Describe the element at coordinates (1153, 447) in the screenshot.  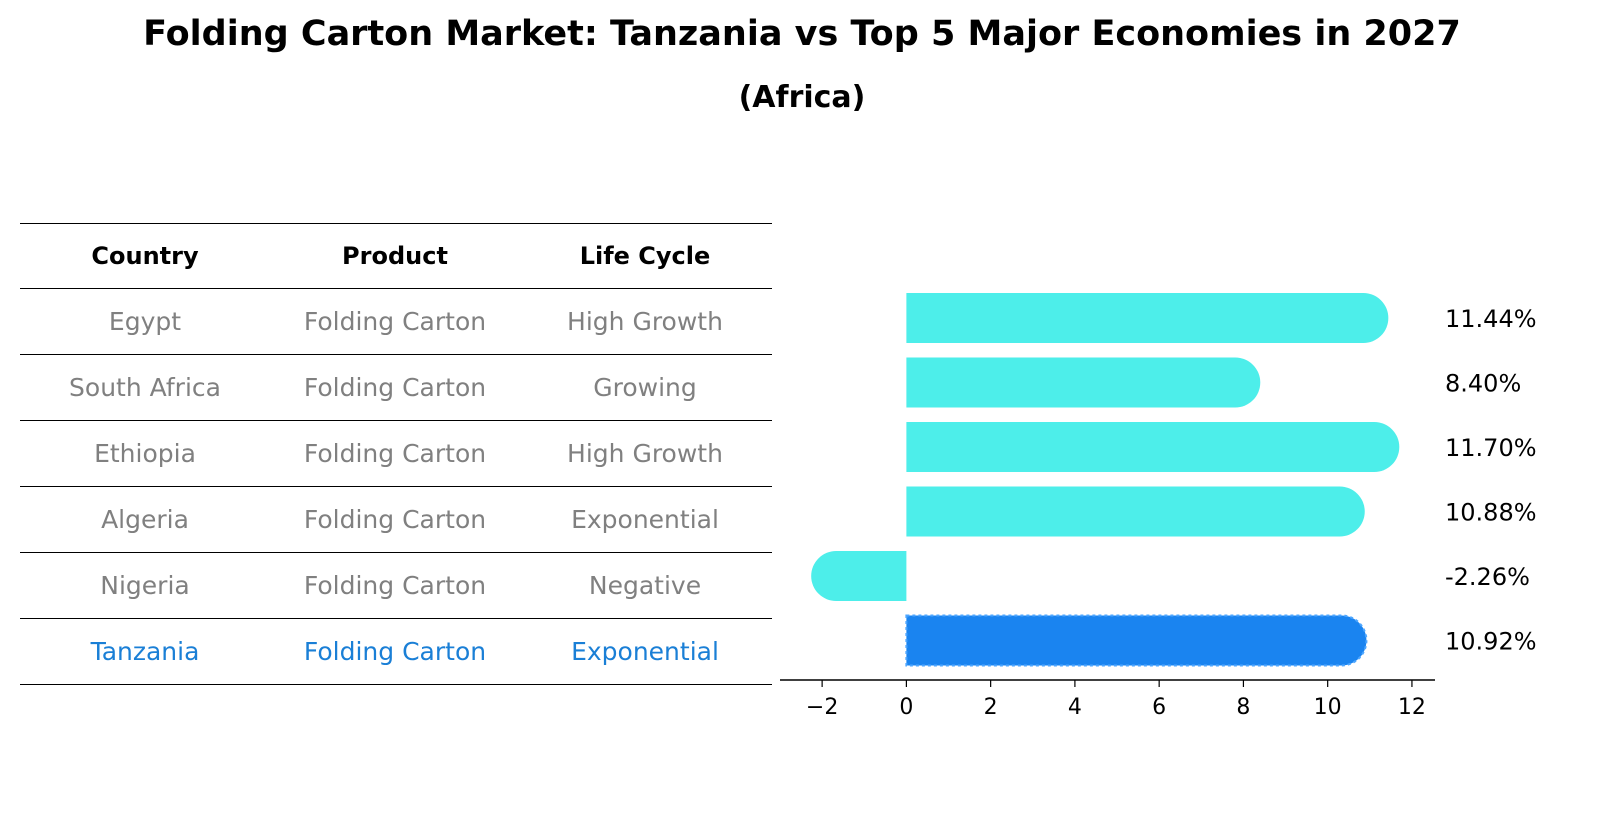
I see `bar-ethiopia` at that location.